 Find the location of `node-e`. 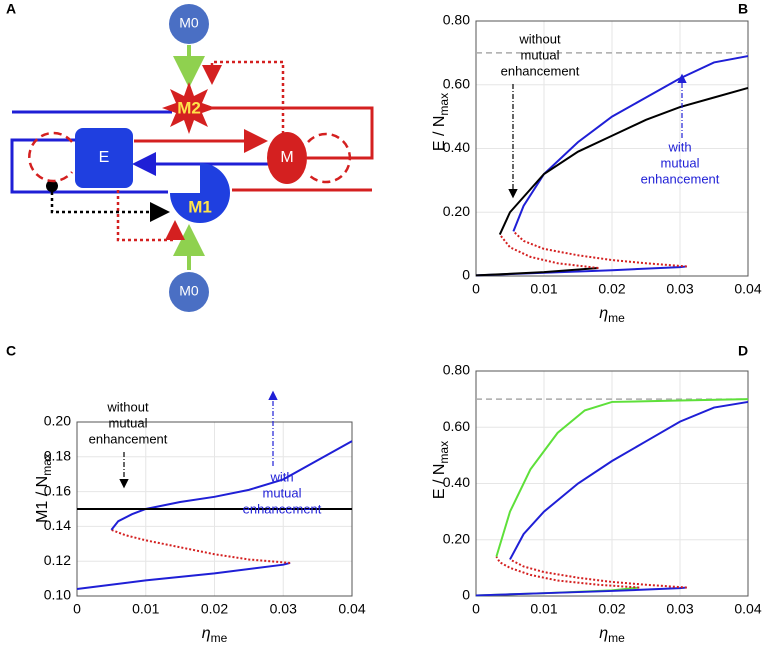

node-e is located at coordinates (104, 158).